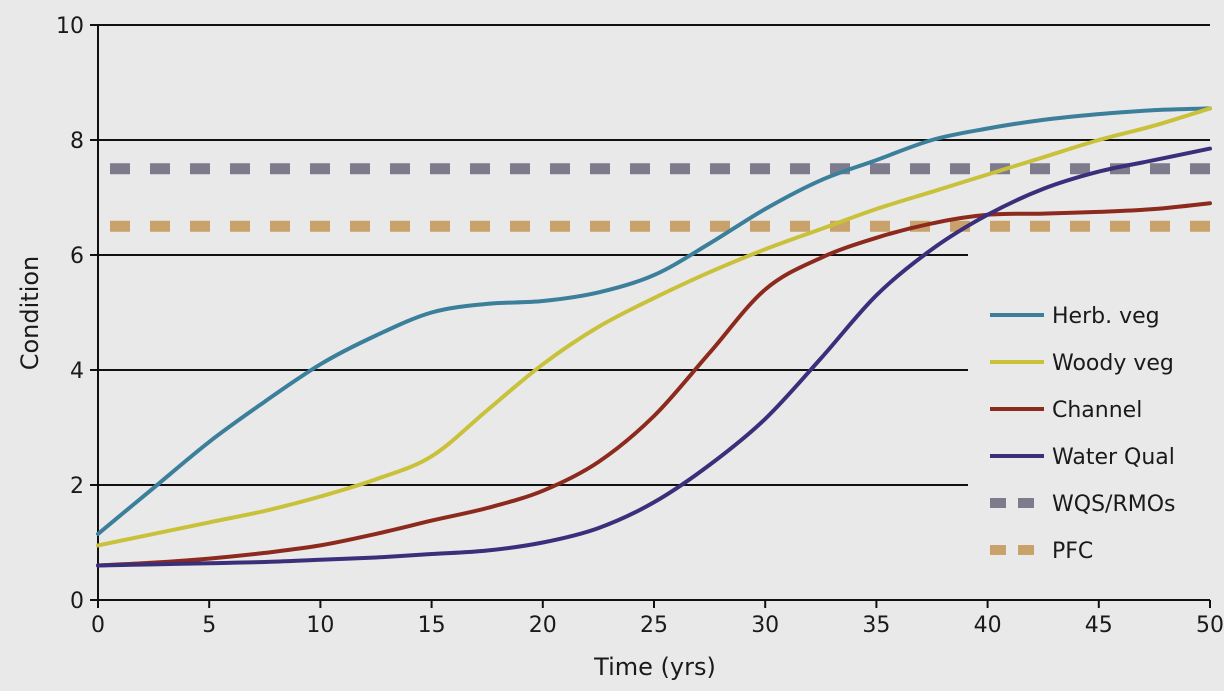  What do you see at coordinates (1113, 457) in the screenshot?
I see `legend-label: Water Qual` at bounding box center [1113, 457].